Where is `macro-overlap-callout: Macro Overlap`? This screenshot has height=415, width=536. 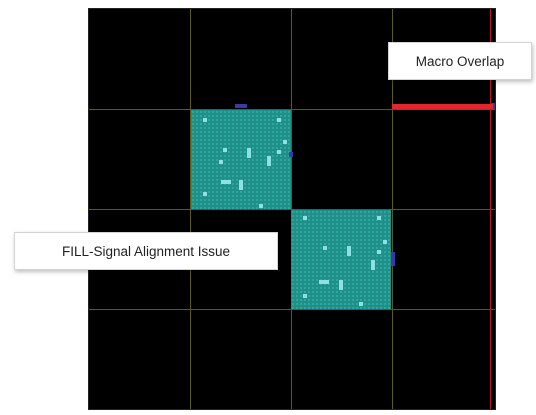
macro-overlap-callout: Macro Overlap is located at coordinates (460, 61).